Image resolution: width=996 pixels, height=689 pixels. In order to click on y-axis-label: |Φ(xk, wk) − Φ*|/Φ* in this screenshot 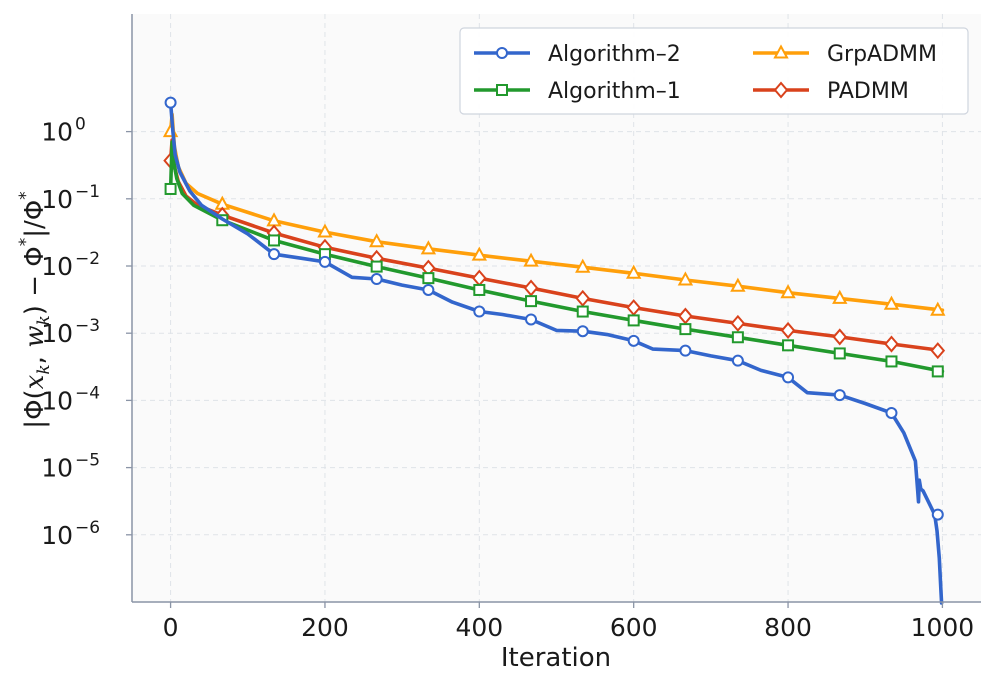, I will do `click(35, 309)`.